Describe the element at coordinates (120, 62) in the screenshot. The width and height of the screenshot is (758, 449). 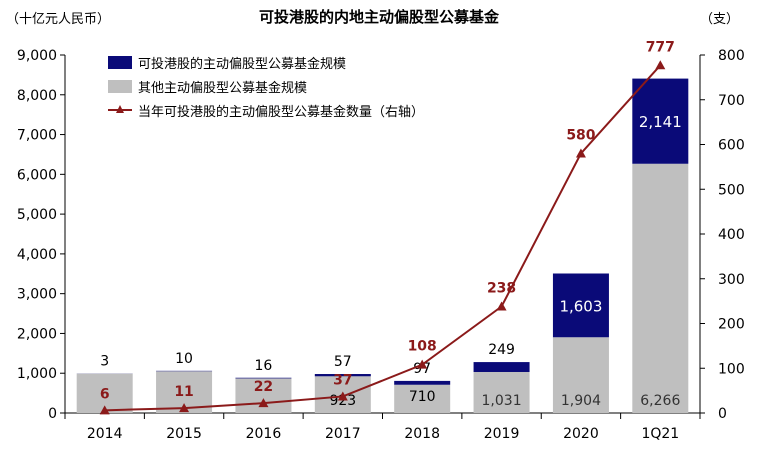
I see `legend-swatch-navy` at that location.